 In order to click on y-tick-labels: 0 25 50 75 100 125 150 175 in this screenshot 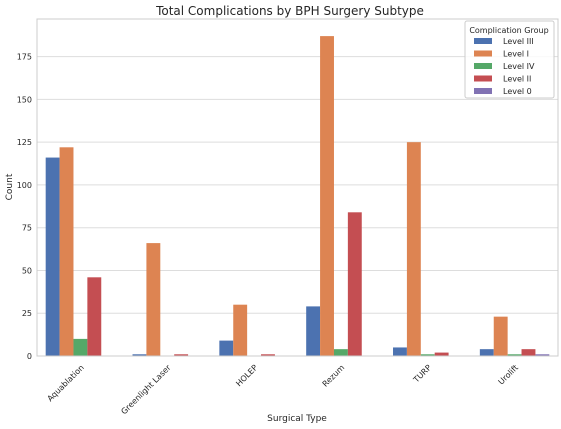, I will do `click(24, 207)`.